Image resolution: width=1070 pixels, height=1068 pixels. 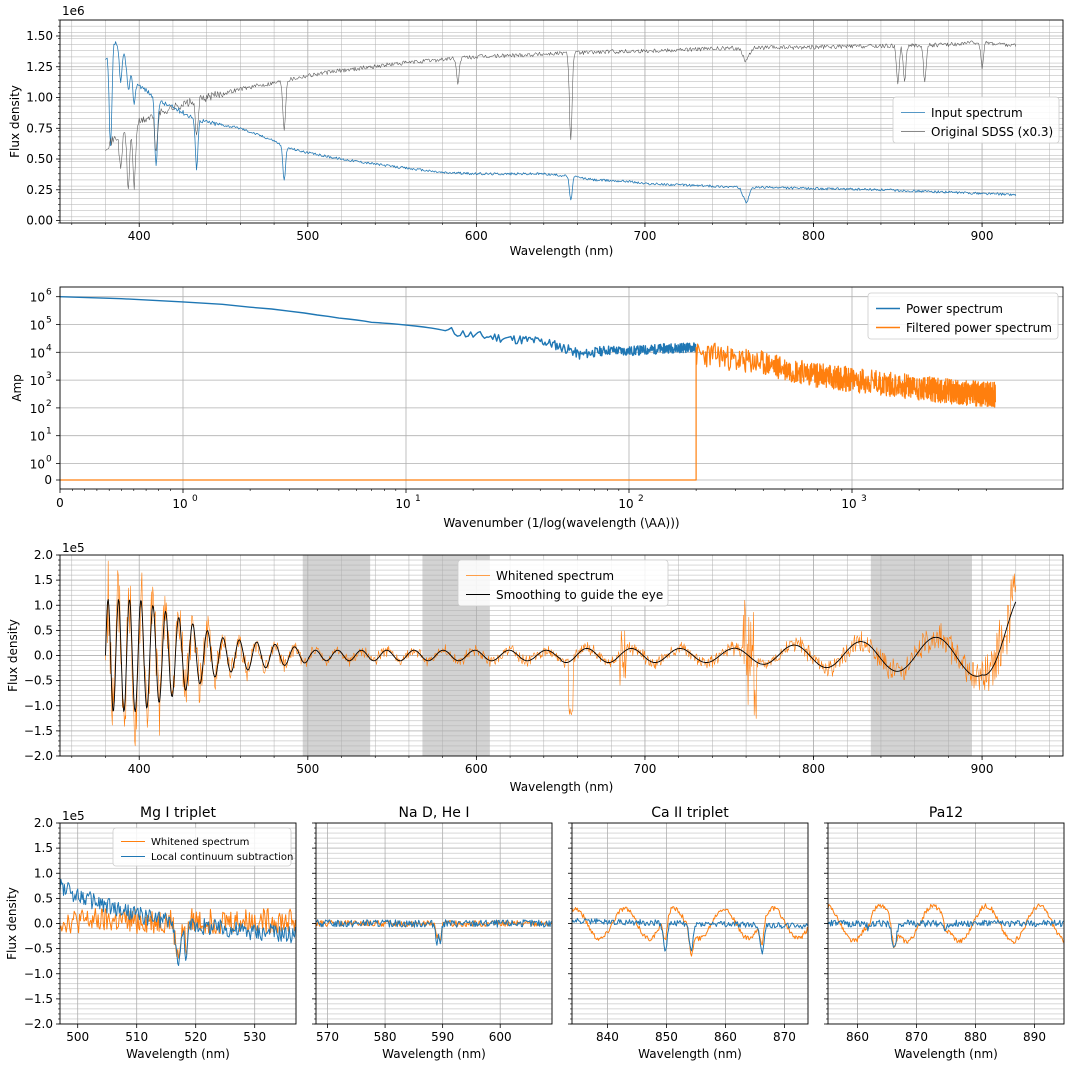 I want to click on series-line-input-spectrum, so click(x=561, y=122).